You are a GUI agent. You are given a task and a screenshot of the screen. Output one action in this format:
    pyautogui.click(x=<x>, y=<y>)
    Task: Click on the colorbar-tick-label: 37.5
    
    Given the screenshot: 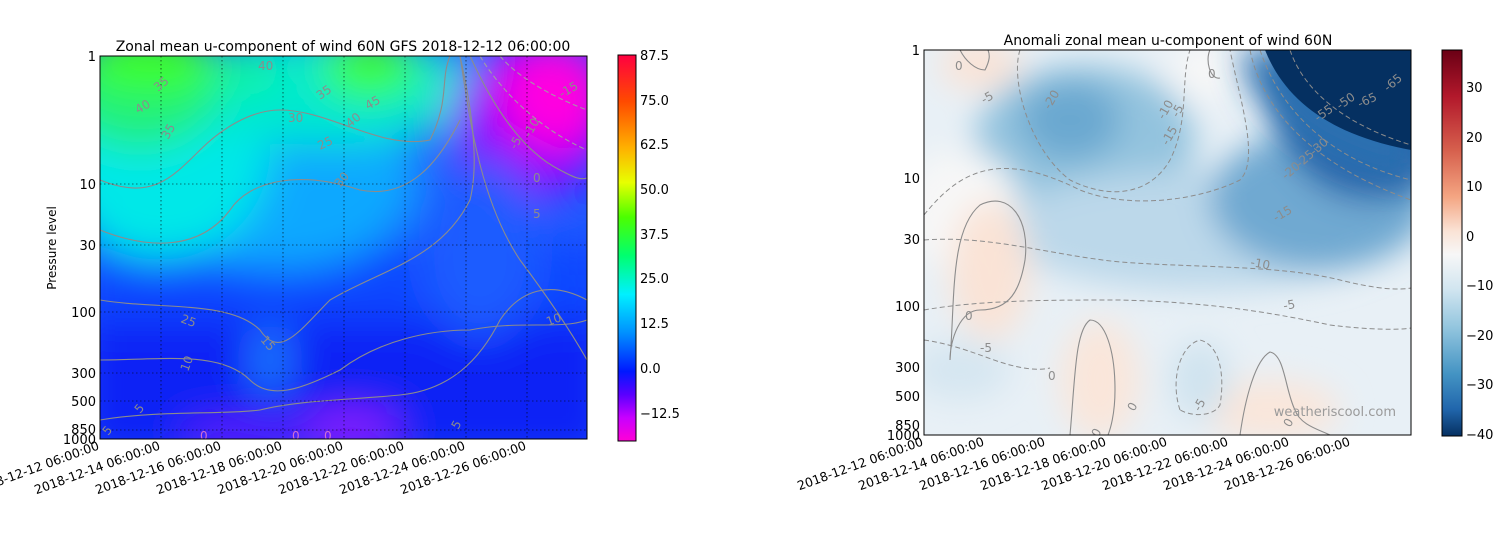 What is the action you would take?
    pyautogui.click(x=654, y=235)
    